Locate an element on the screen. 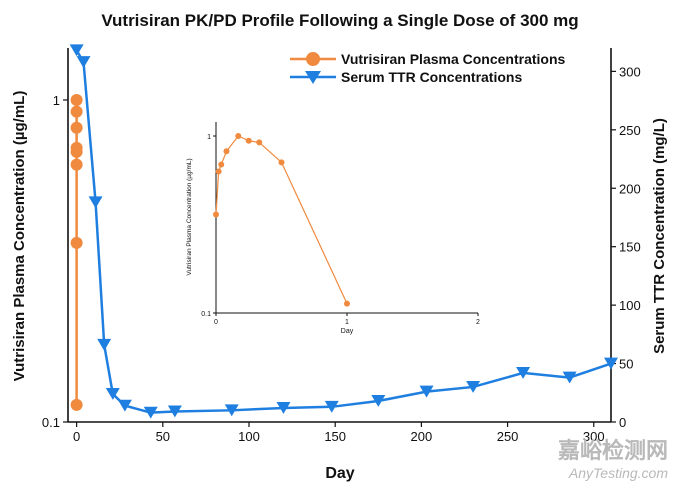 The height and width of the screenshot is (489, 680). x-tick-label: 50 is located at coordinates (163, 436).